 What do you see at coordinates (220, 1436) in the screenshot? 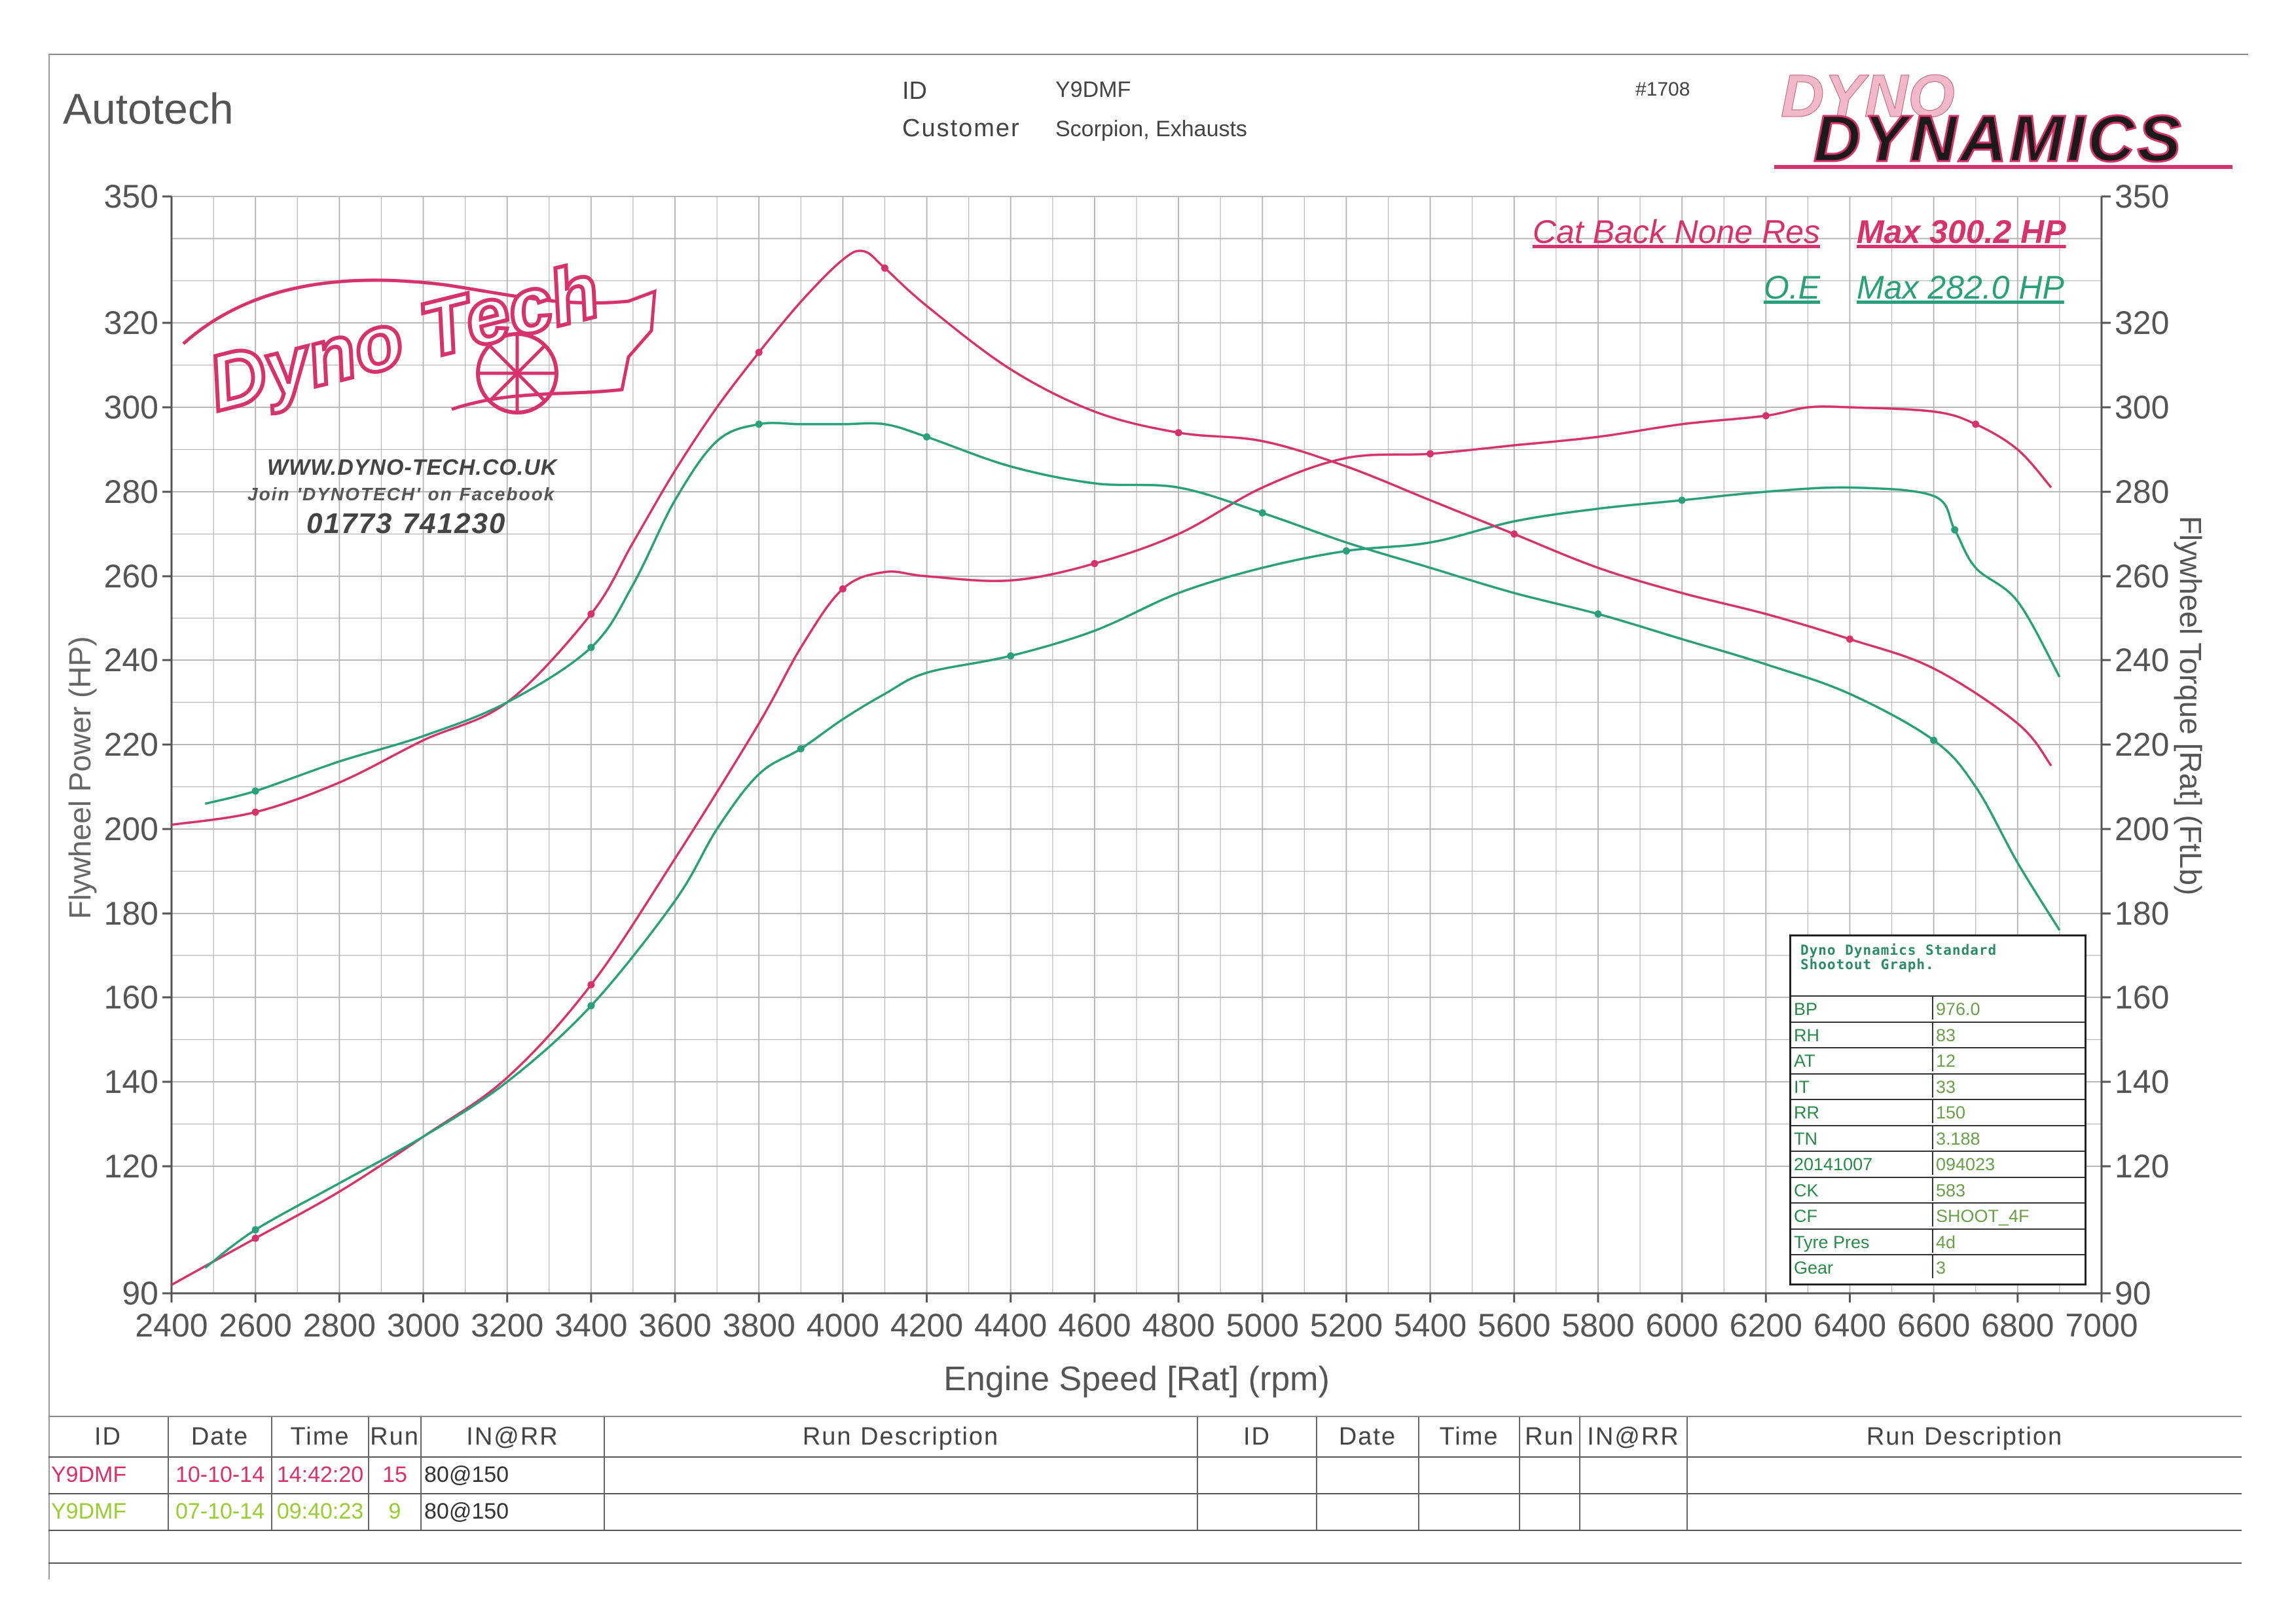
I see `col-date: Date` at bounding box center [220, 1436].